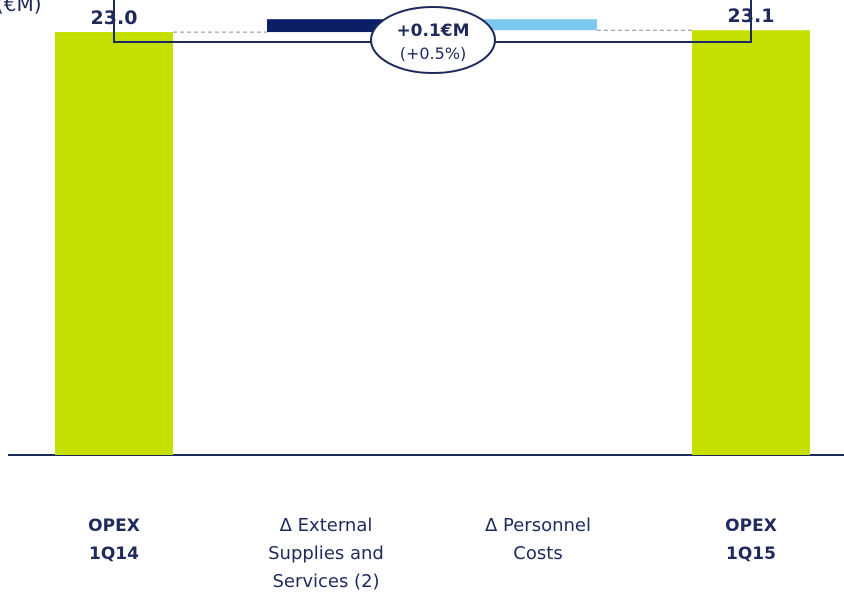 Image resolution: width=844 pixels, height=602 pixels. Describe the element at coordinates (114, 540) in the screenshot. I see `category-label-opex-1q14: OPEX 1Q14` at that location.